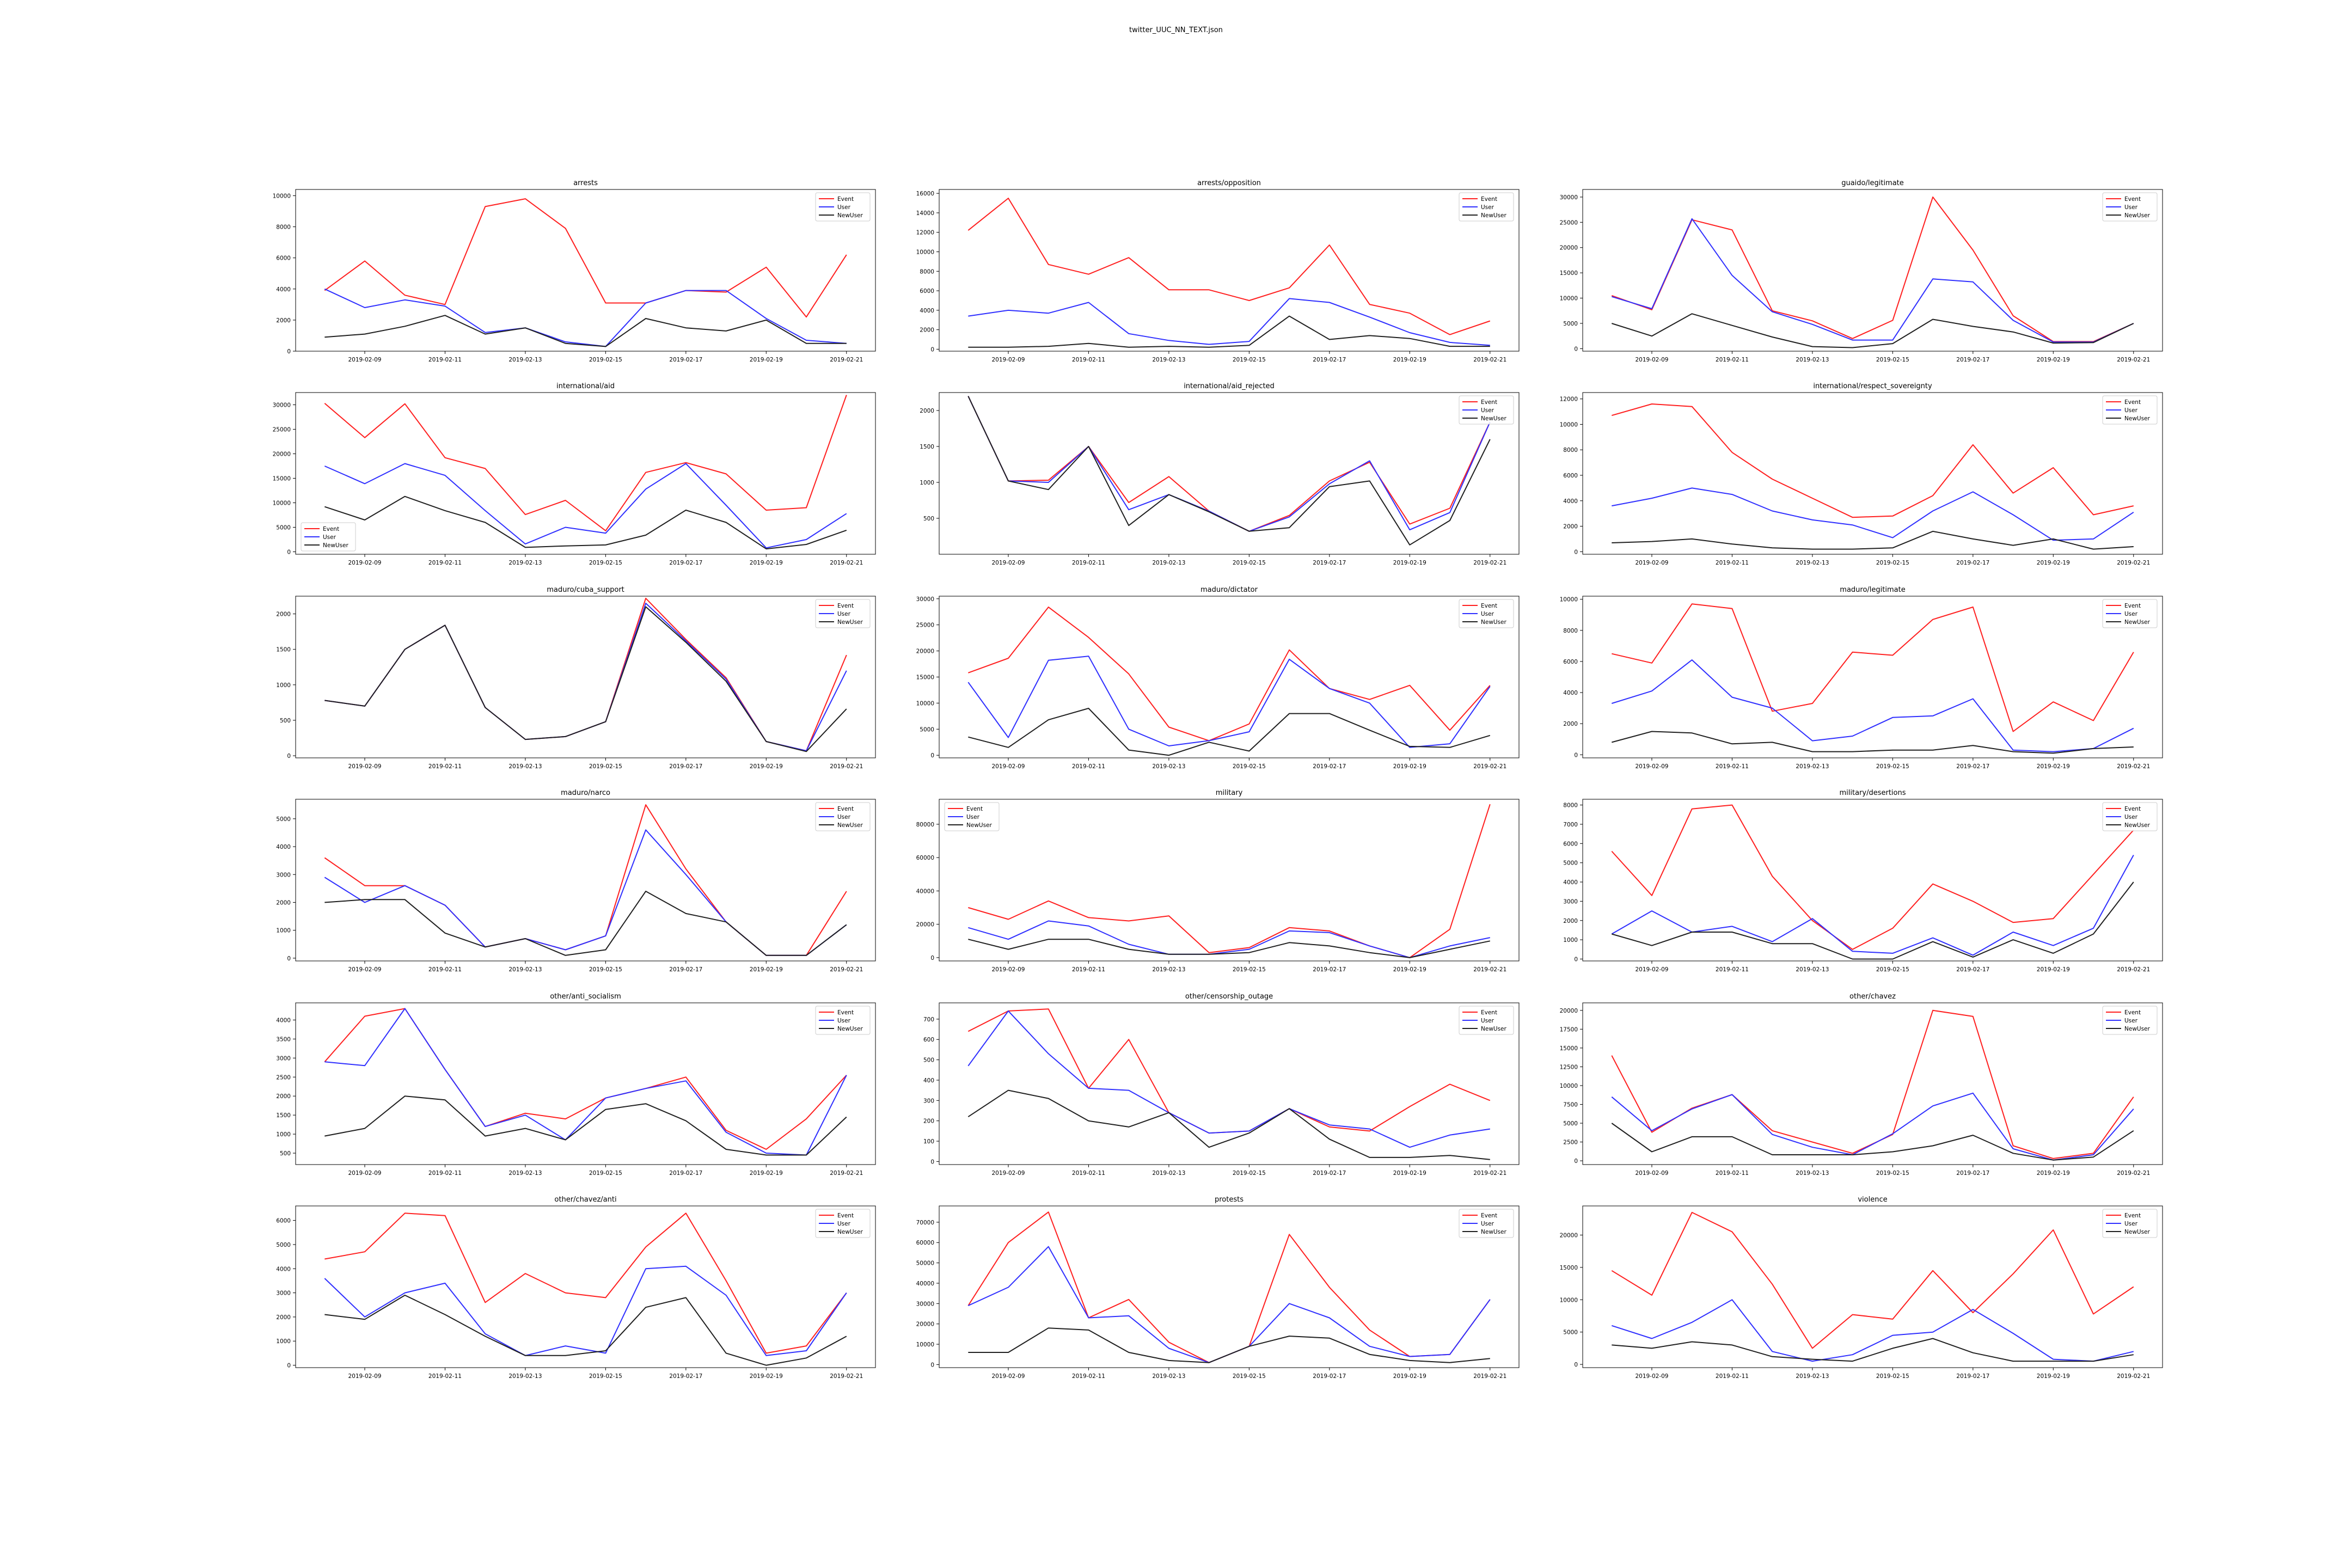  I want to click on subplot-title: other/chavez, so click(1872, 997).